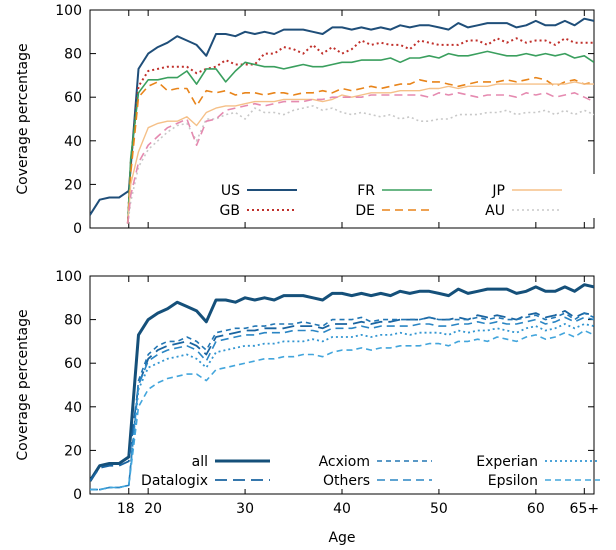 The width and height of the screenshot is (616, 550). Describe the element at coordinates (507, 462) in the screenshot. I see `legend-label-experian: Experian` at that location.